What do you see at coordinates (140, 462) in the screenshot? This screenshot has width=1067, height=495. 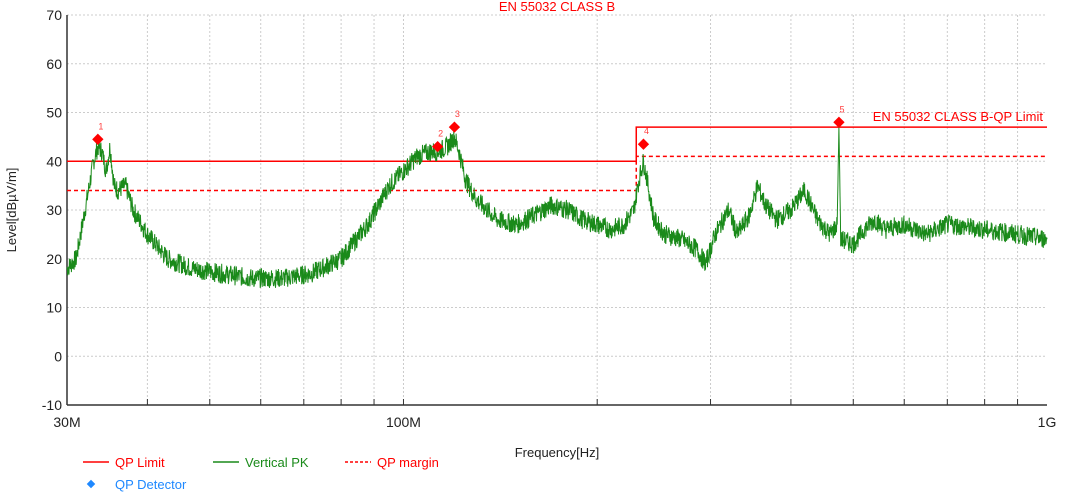 I see `legend-label: QP Limit` at bounding box center [140, 462].